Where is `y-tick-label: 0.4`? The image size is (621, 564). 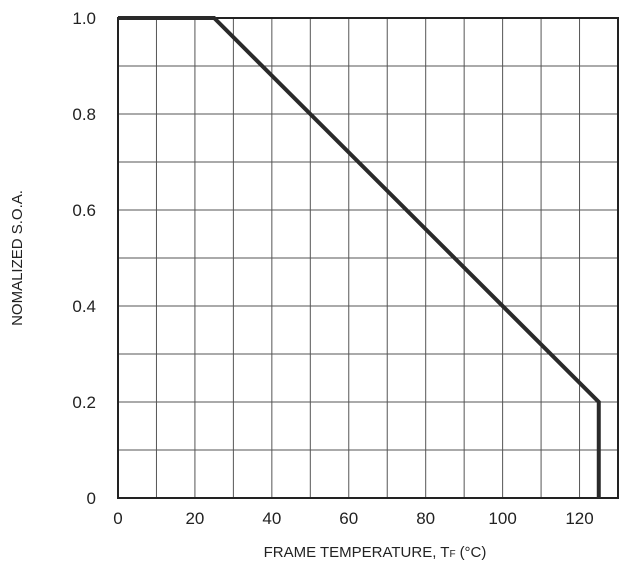 y-tick-label: 0.4 is located at coordinates (84, 306).